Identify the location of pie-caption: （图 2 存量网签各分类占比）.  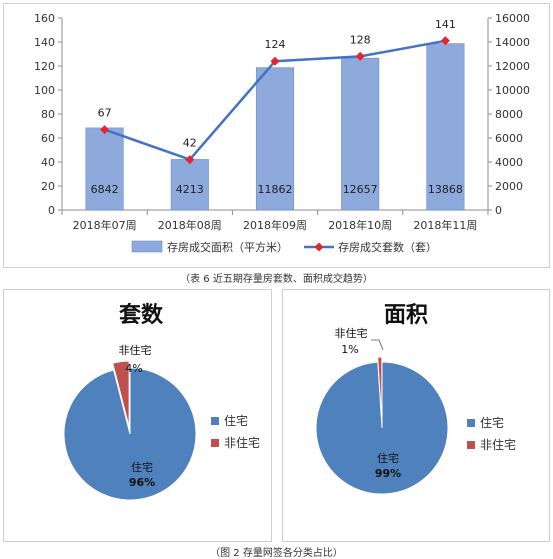
(276, 553).